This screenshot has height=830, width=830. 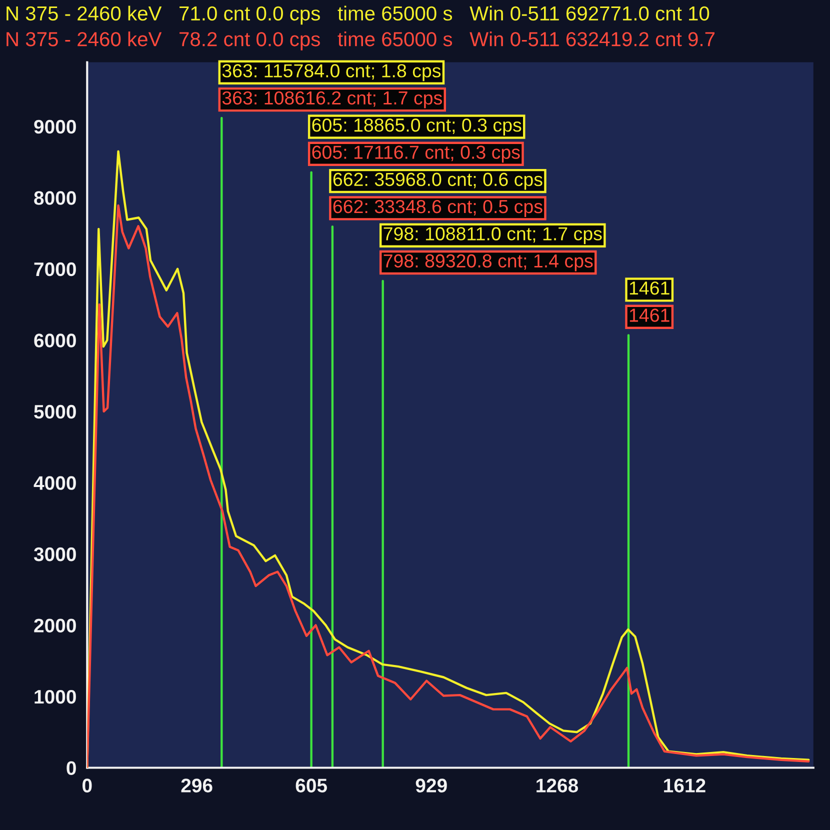 I want to click on ref-line-label: 1461 1461, so click(x=650, y=301).